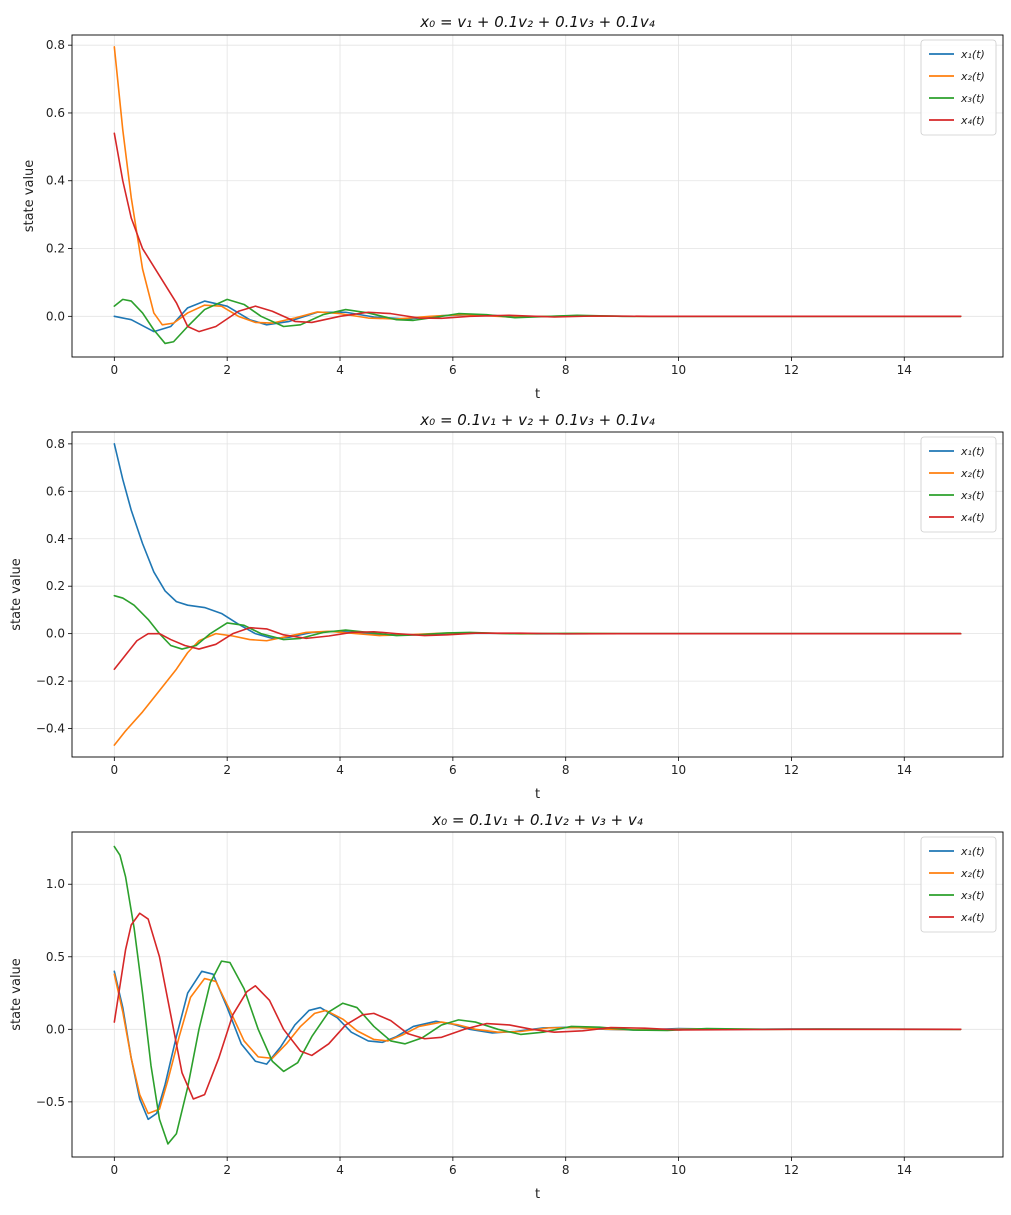  I want to click on series-line-x3, so click(537, 321).